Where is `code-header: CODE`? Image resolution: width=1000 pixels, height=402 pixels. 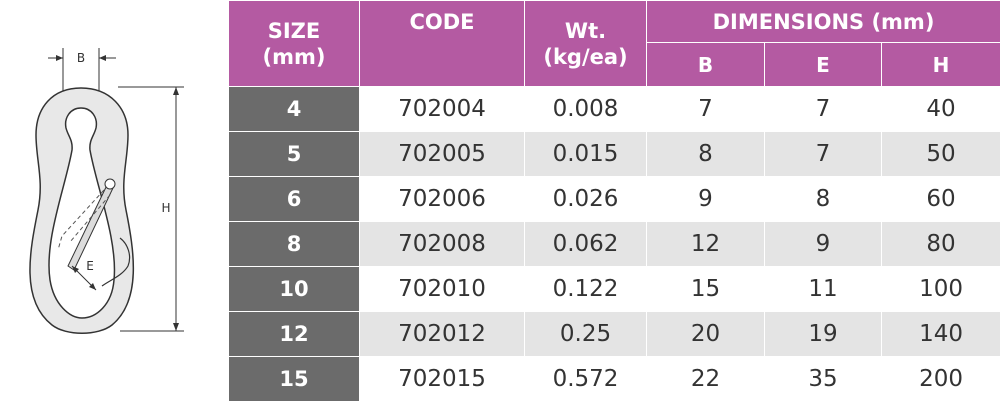 code-header: CODE is located at coordinates (442, 22).